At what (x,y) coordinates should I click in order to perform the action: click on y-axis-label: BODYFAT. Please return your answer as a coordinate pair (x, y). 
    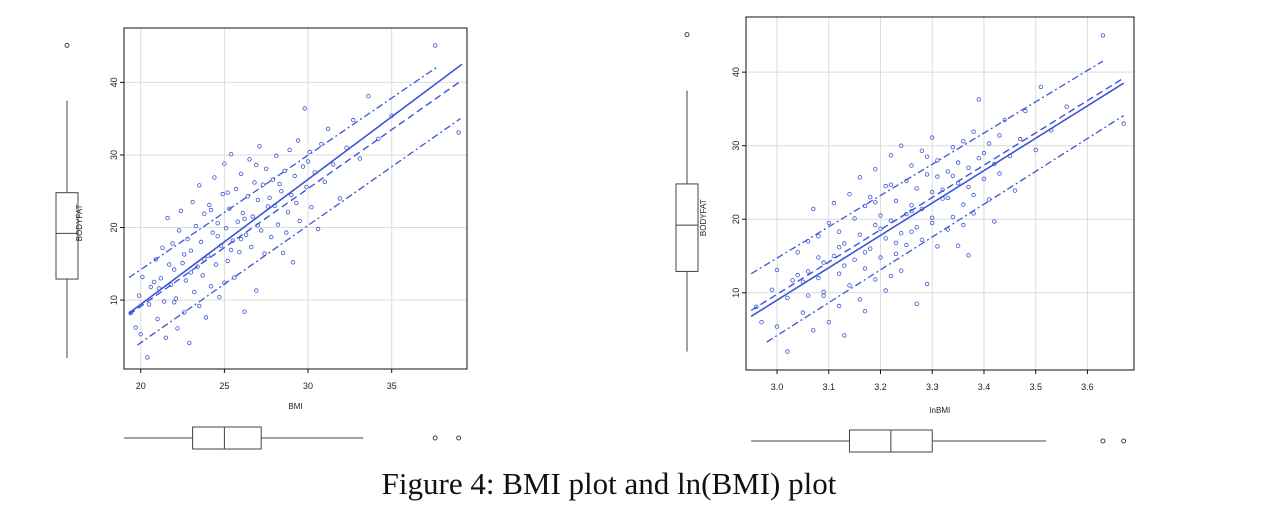
    Looking at the image, I should click on (703, 217).